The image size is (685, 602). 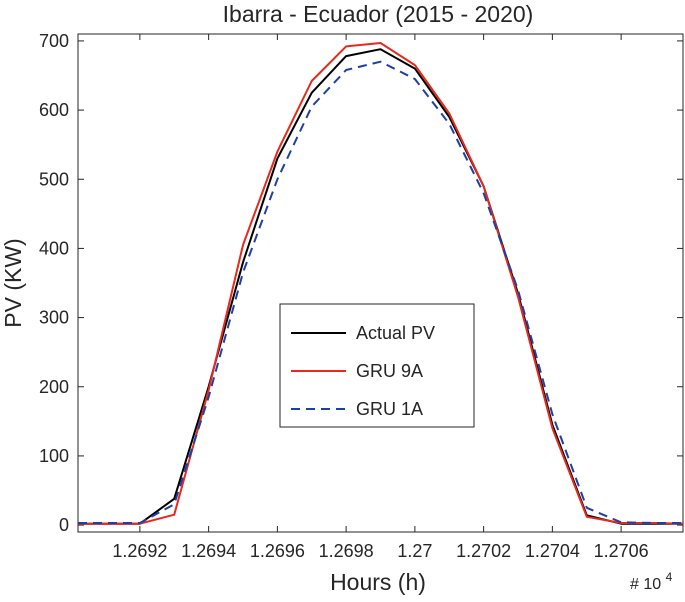 I want to click on legend: Actual PV GRU 9A GRU 1A, so click(x=377, y=365).